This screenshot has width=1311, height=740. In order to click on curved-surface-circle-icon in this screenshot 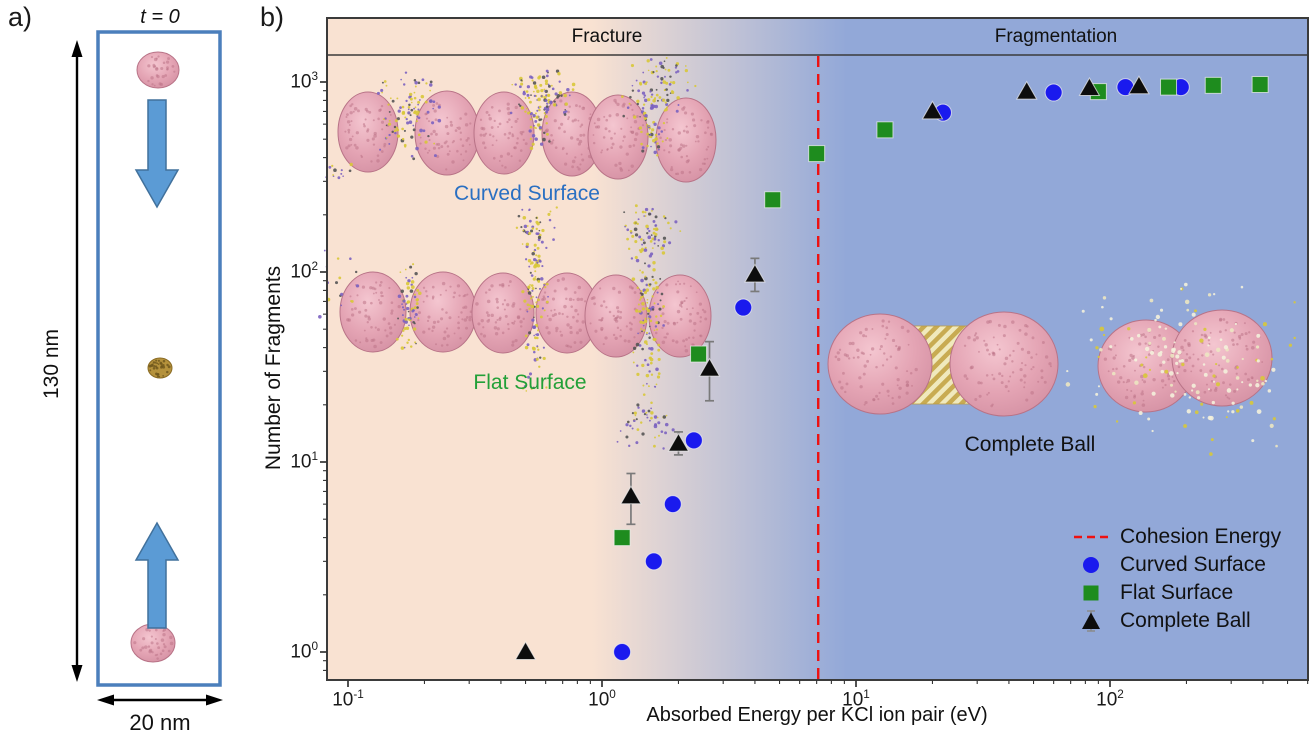, I will do `click(1091, 565)`.